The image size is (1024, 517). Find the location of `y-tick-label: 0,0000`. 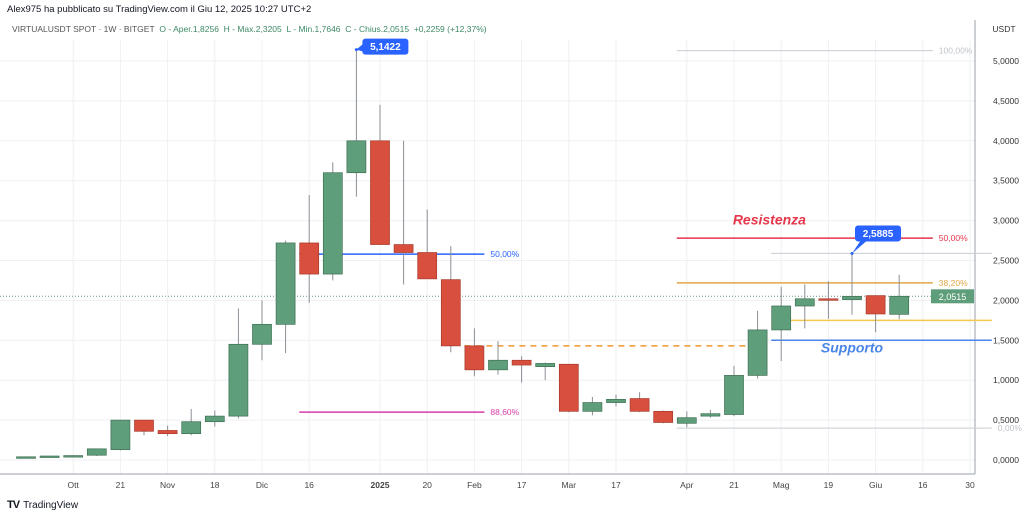

y-tick-label: 0,0000 is located at coordinates (1006, 460).